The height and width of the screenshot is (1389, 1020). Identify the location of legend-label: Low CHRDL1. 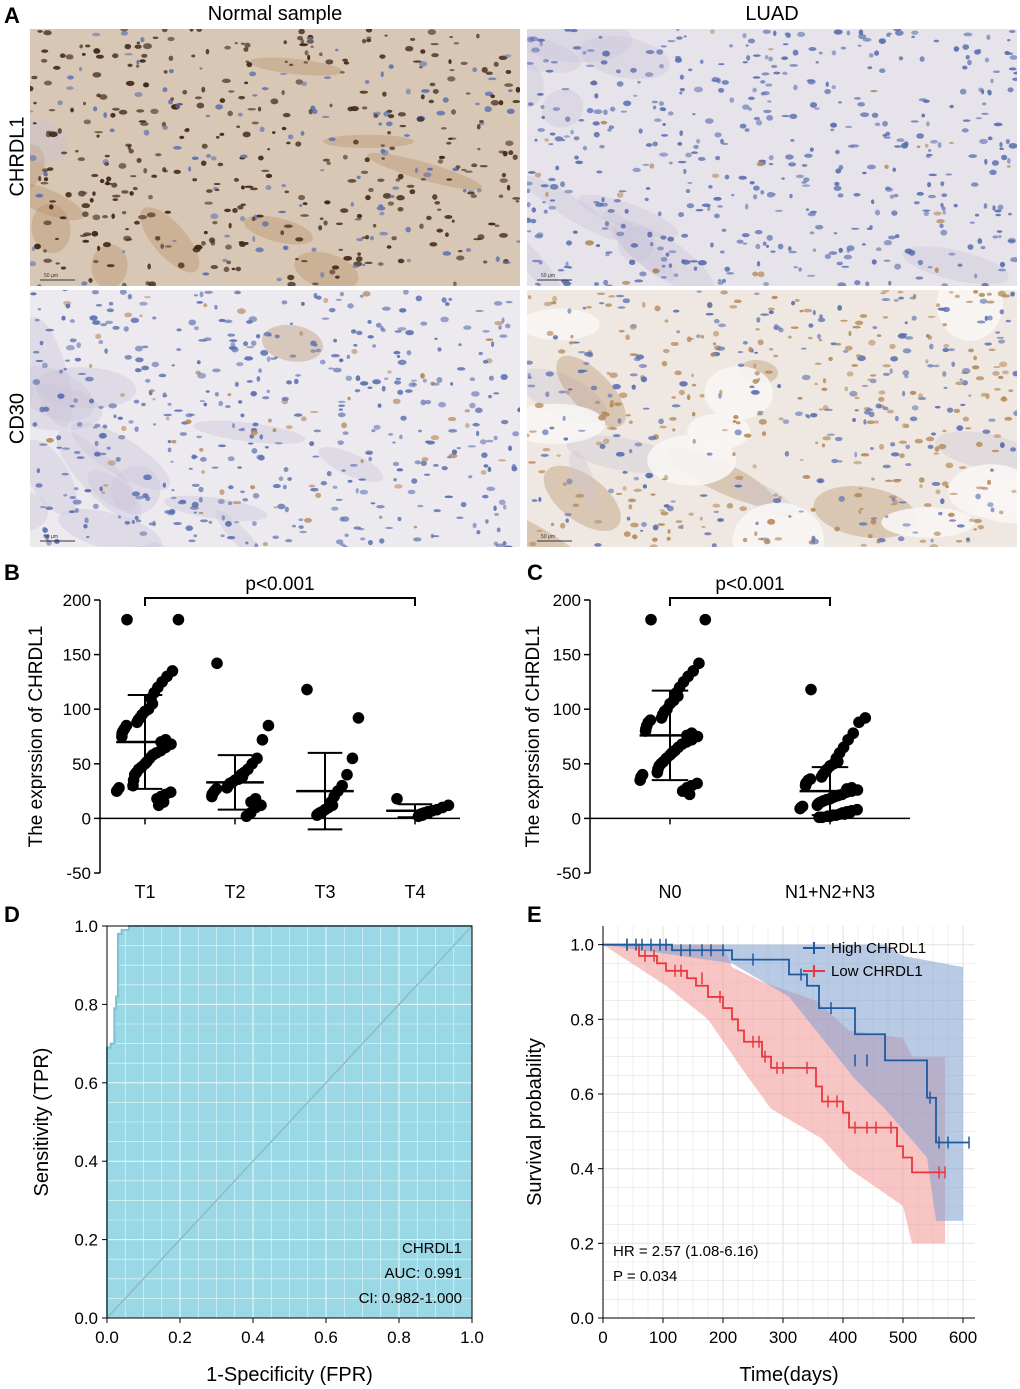
(877, 971).